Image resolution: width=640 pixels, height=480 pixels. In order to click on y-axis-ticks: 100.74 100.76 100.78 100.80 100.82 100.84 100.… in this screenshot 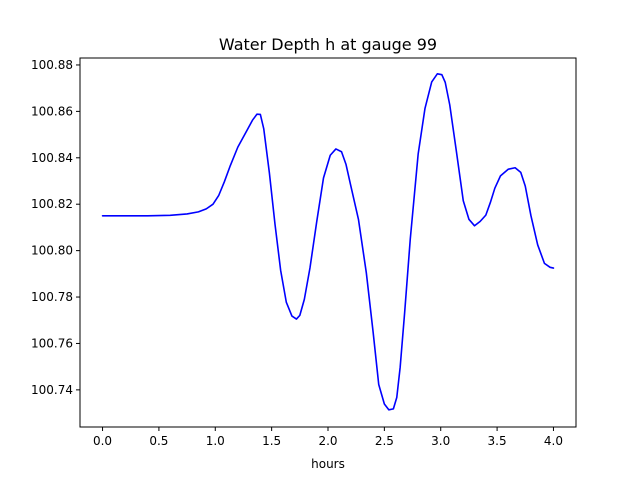, I will do `click(55, 227)`.